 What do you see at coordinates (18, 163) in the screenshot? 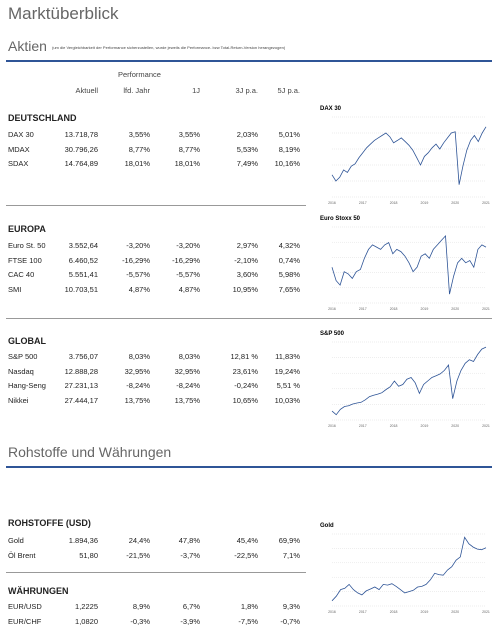
I see `row-label: SDAX` at bounding box center [18, 163].